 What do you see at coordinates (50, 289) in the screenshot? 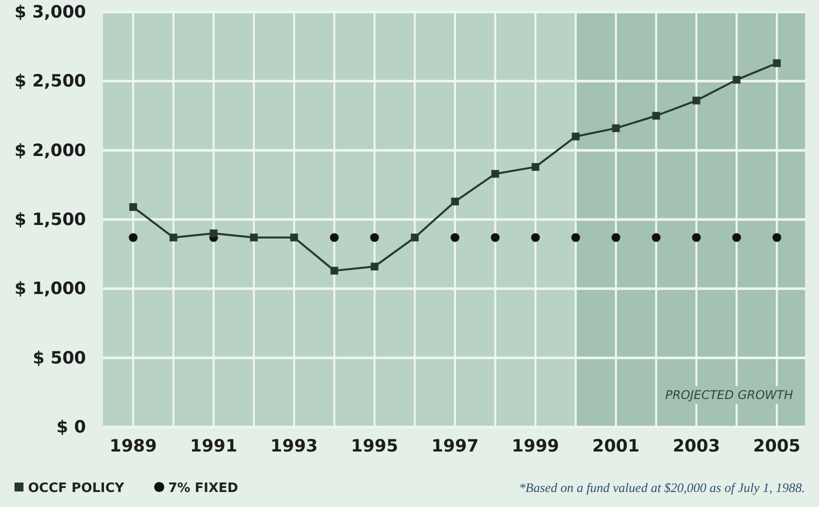
I see `y-tick-label: $ 1,000` at bounding box center [50, 289].